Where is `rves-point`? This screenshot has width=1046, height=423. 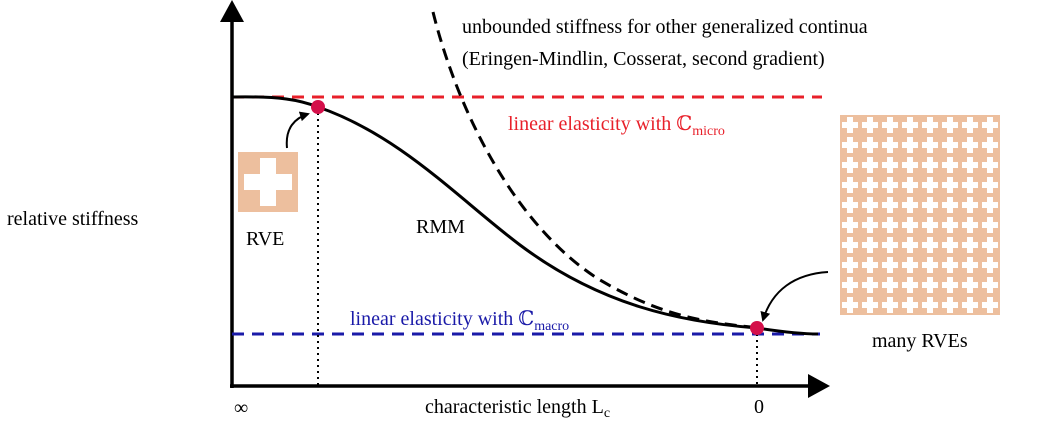
rves-point is located at coordinates (757, 328).